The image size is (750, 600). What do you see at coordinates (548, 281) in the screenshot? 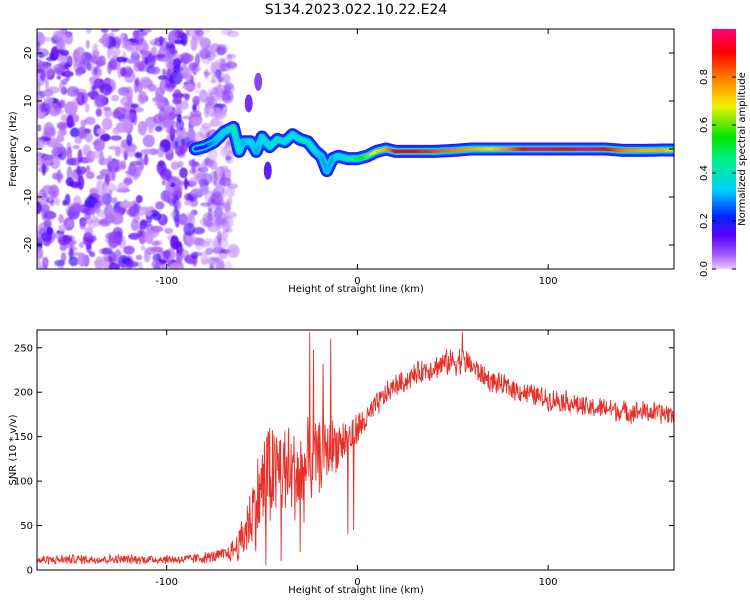
I see `x-tick-label: 100` at bounding box center [548, 281].